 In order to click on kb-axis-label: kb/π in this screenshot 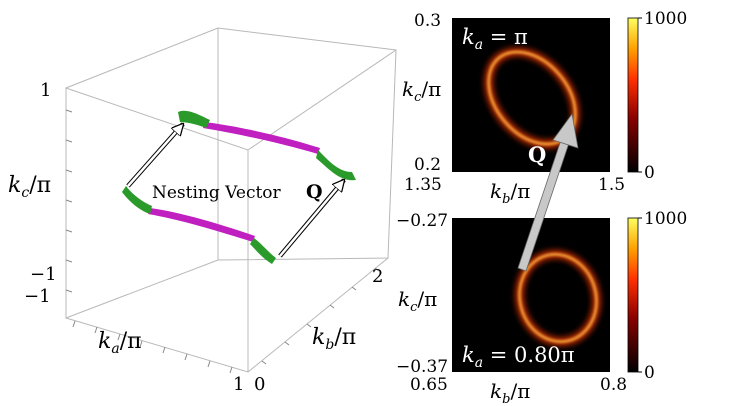, I will do `click(334, 339)`.